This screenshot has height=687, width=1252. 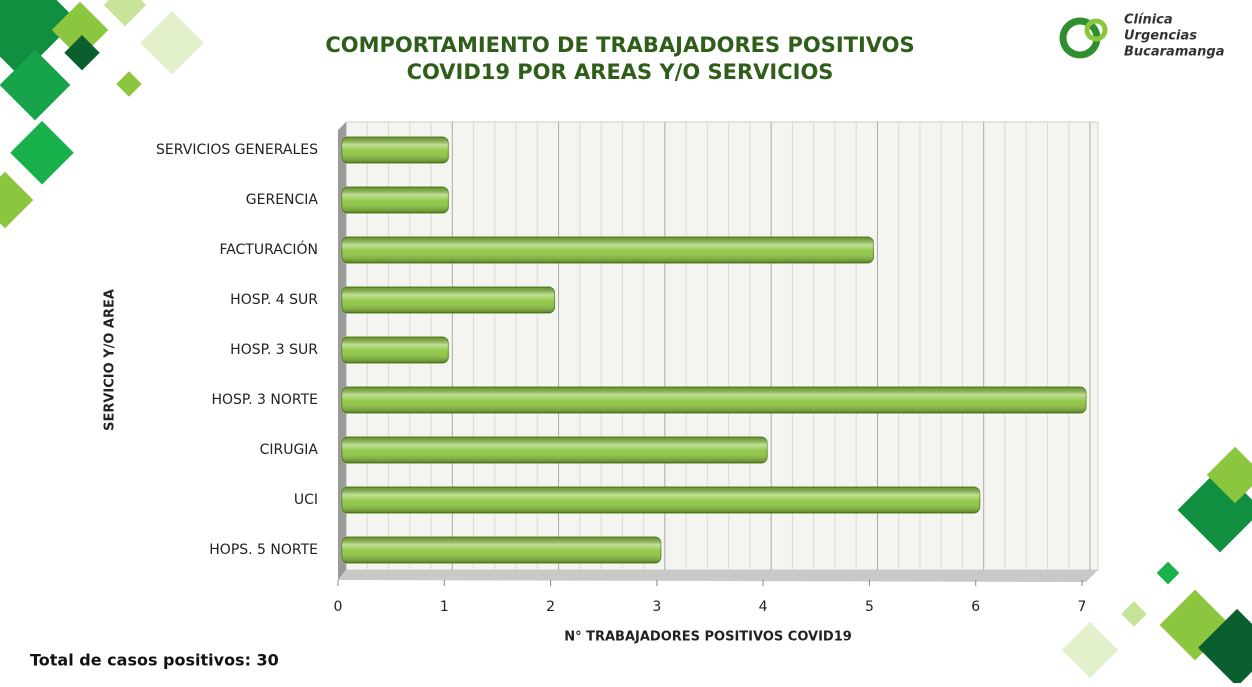 I want to click on x-tick-label: 3, so click(x=656, y=607).